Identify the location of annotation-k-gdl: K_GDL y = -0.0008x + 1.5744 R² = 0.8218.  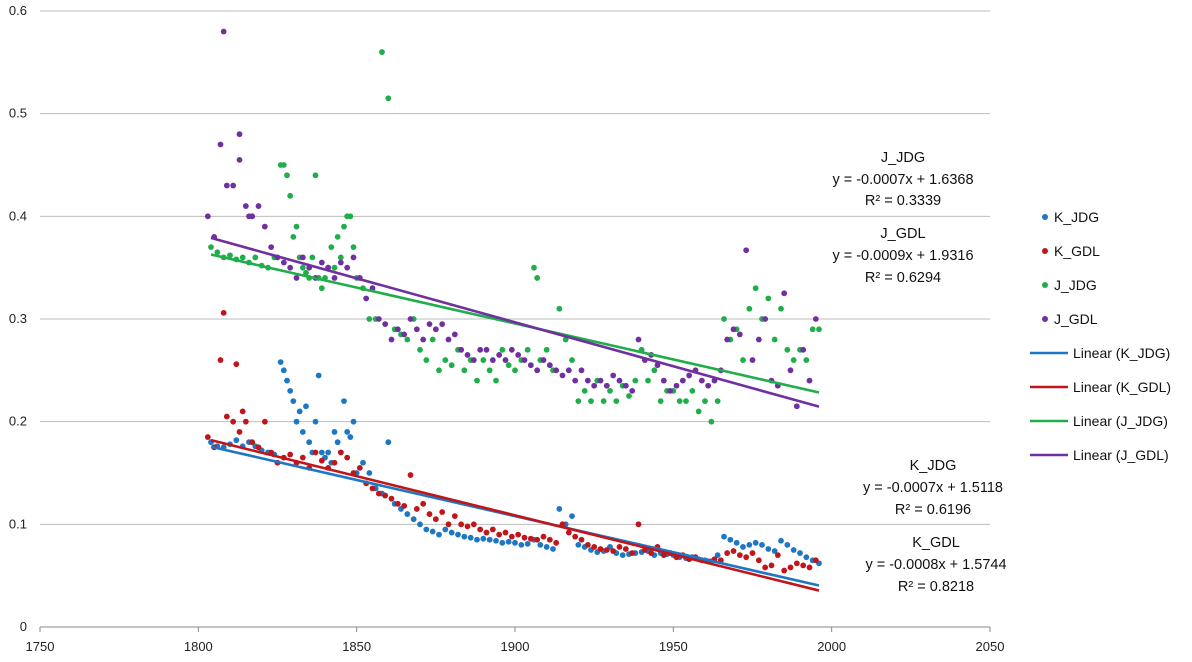
(935, 565).